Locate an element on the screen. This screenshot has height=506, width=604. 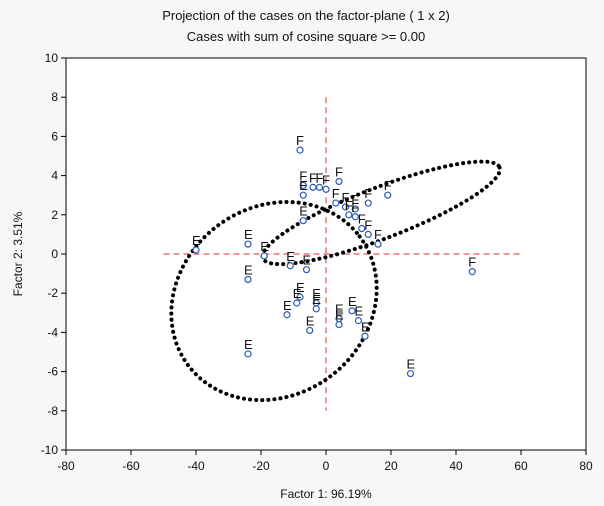
y-tick-label: -2 is located at coordinates (52, 293).